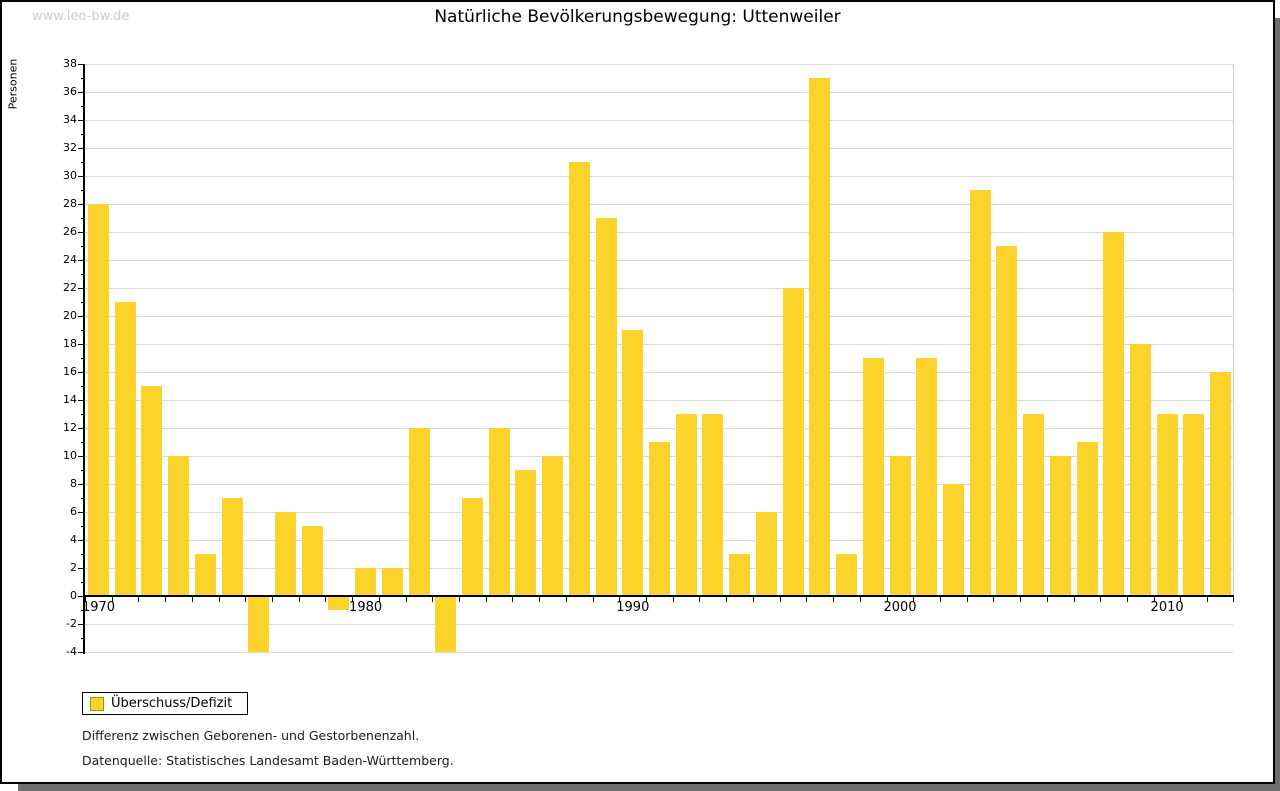 This screenshot has height=791, width=1280. I want to click on window-shadow-right, so click(1277, 404).